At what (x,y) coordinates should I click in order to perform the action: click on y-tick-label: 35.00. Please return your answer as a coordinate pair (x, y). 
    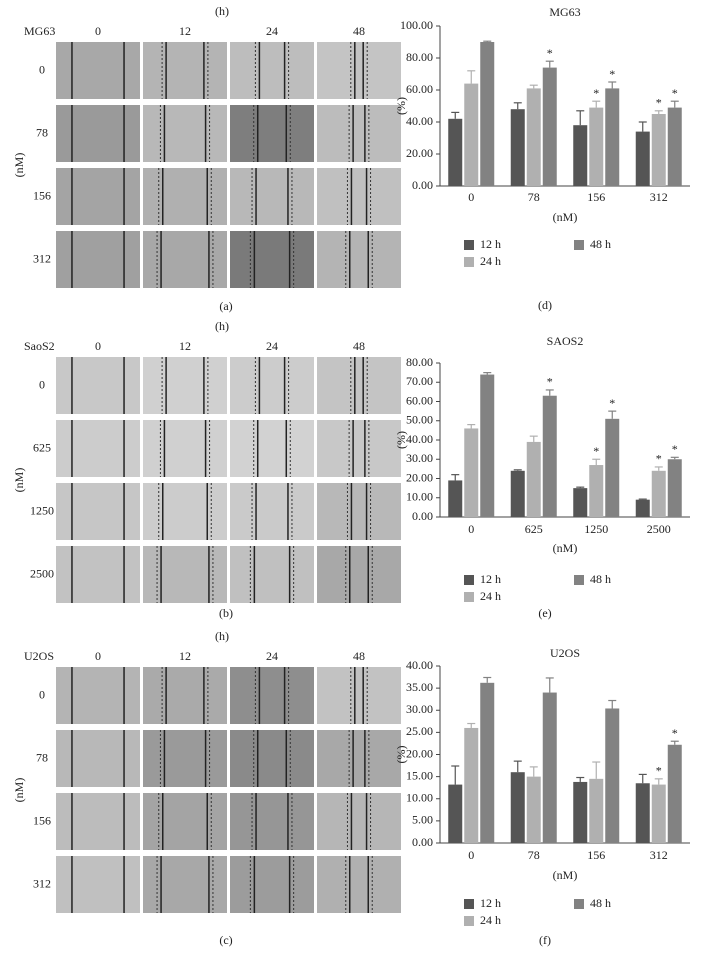
    Looking at the image, I should click on (419, 687).